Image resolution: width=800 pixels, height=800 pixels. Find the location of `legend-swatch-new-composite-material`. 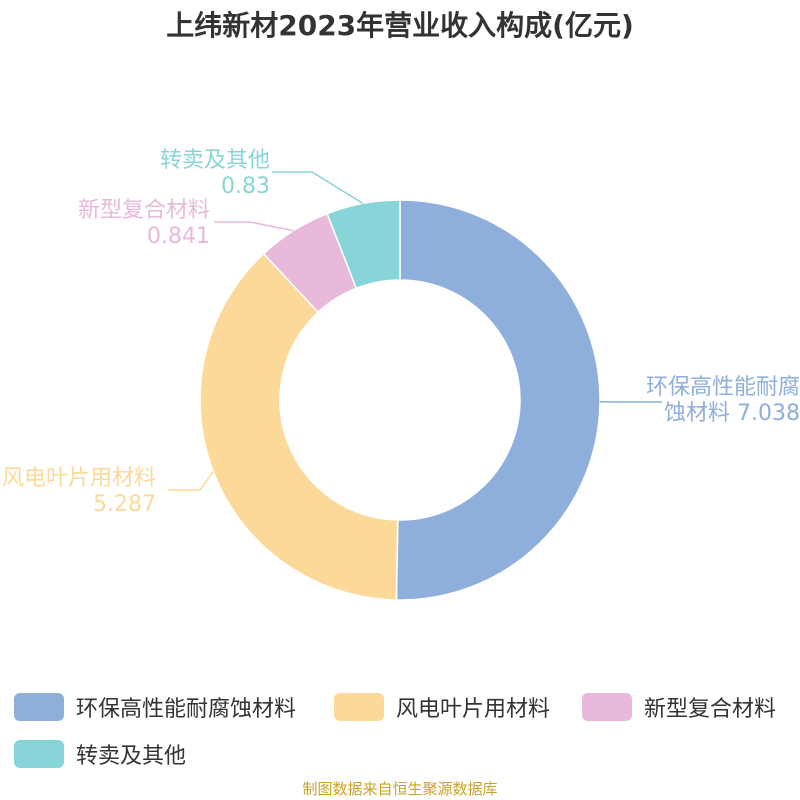

legend-swatch-new-composite-material is located at coordinates (607, 707).